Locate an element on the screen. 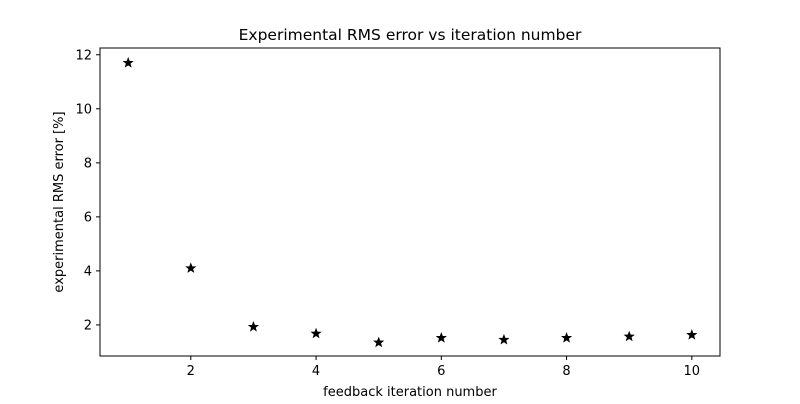 The height and width of the screenshot is (404, 800). x-tick-label: 10 is located at coordinates (692, 371).